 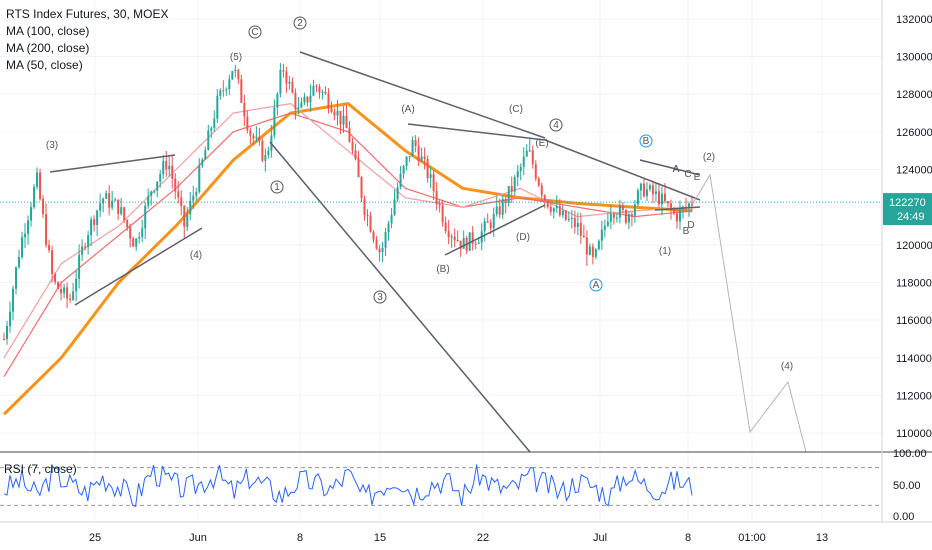 I want to click on wave-label: (2), so click(x=709, y=157).